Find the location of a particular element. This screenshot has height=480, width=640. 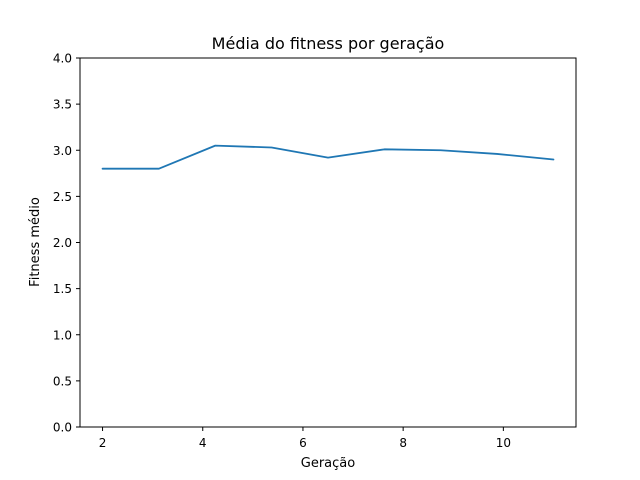

y-axis-ticks: 0.0 0.5 1.0 1.5 2.0 2.5 3.0 3.5 4.0 is located at coordinates (66, 243).